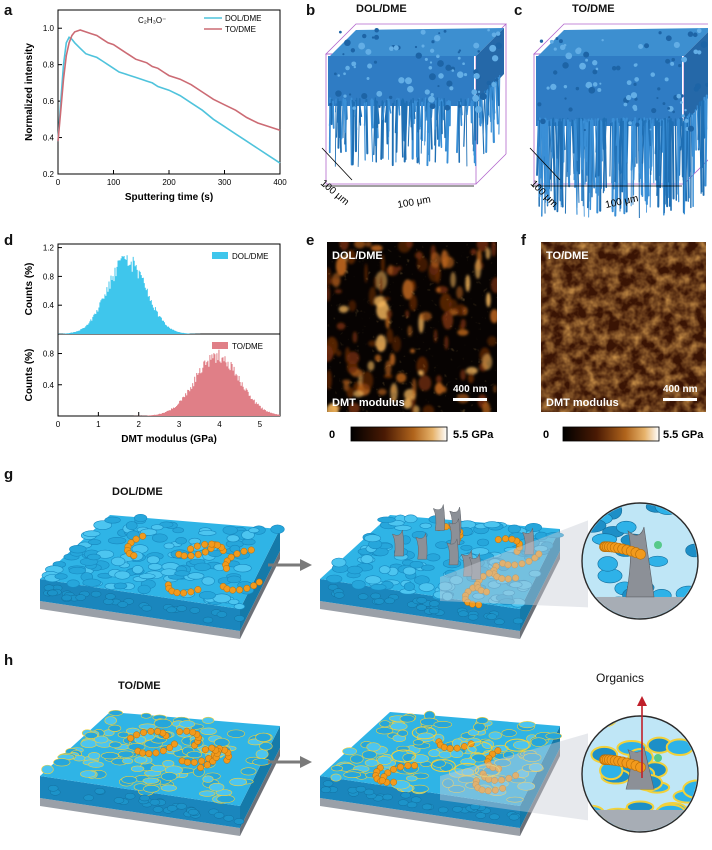 The width and height of the screenshot is (712, 850). Describe the element at coordinates (169, 85) in the screenshot. I see `series-line-to-dme` at that location.